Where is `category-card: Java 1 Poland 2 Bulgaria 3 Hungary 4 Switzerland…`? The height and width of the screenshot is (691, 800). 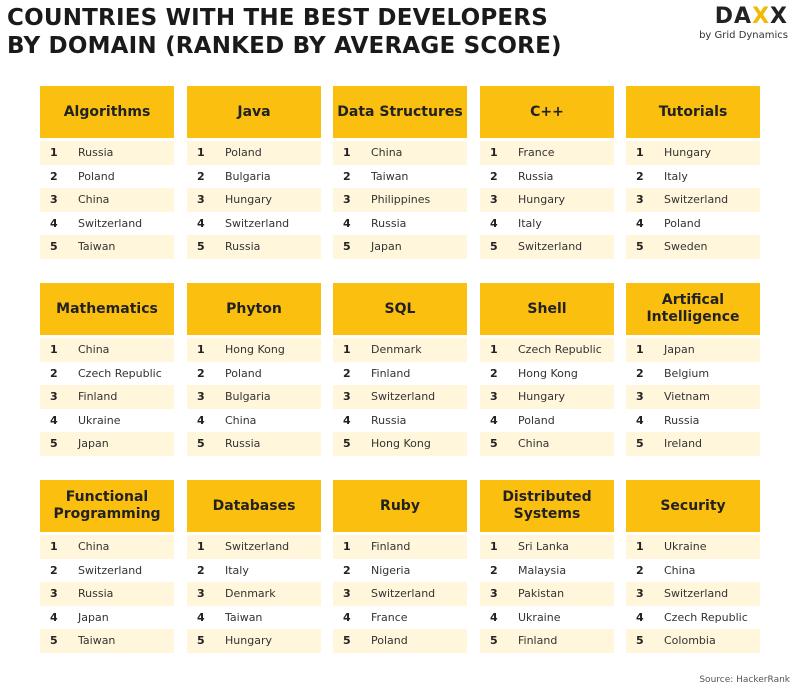
category-card: Java 1 Poland 2 Bulgaria 3 Hungary 4 Switzerland… is located at coordinates (254, 172).